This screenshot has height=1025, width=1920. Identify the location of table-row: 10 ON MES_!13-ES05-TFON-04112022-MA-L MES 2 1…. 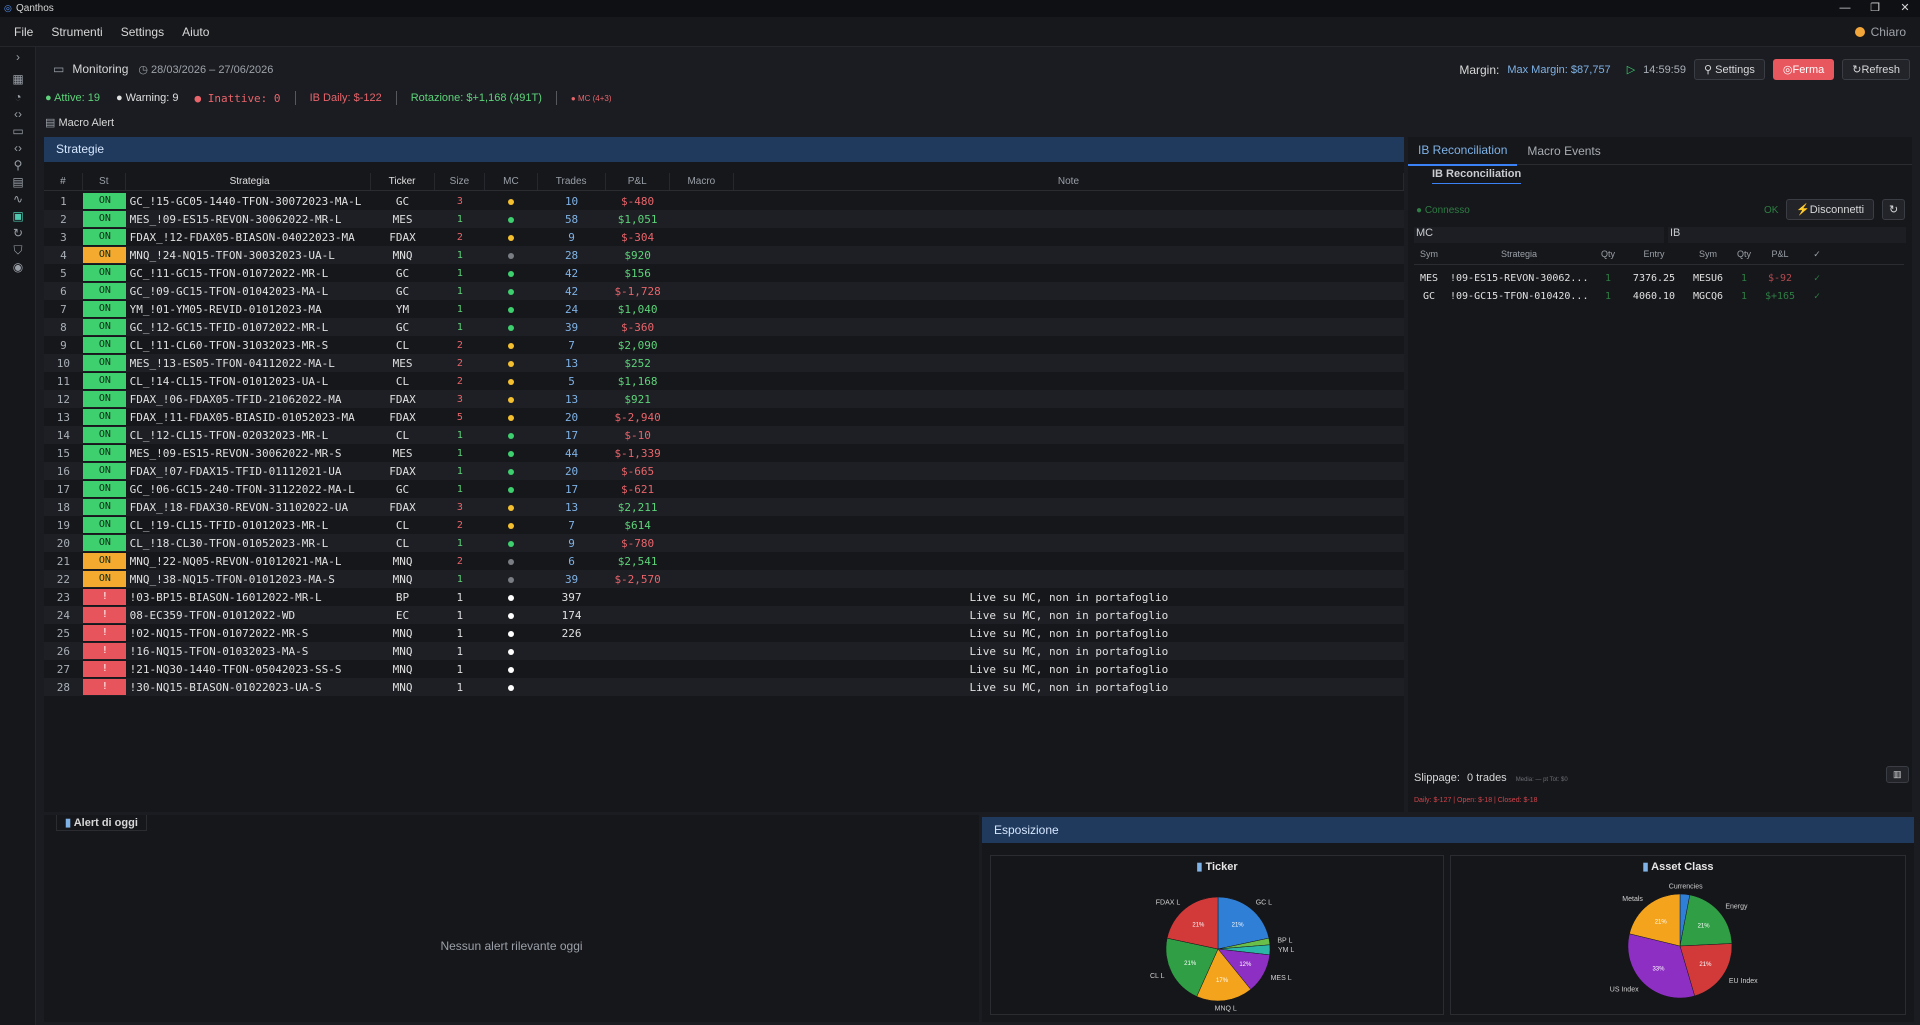
(724, 363).